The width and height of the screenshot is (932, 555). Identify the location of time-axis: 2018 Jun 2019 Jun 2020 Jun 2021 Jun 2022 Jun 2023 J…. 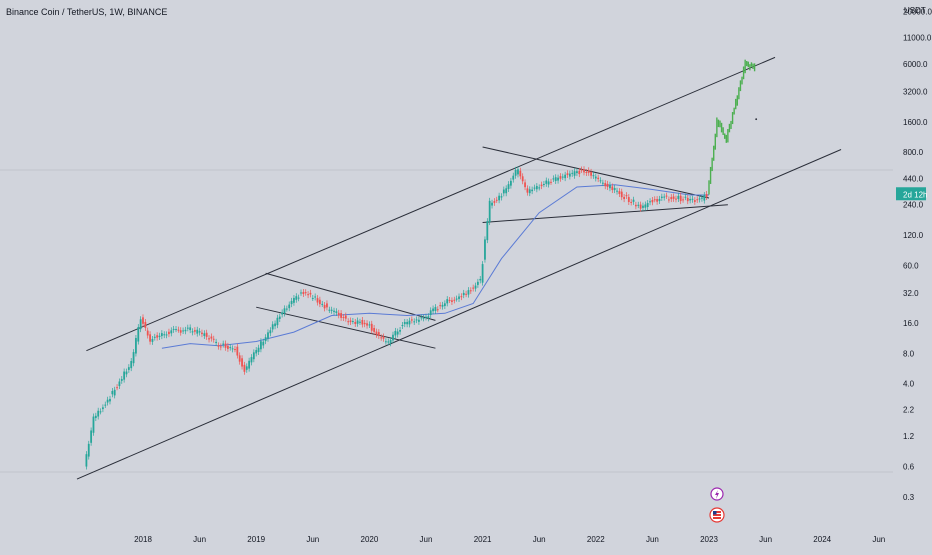
(509, 539).